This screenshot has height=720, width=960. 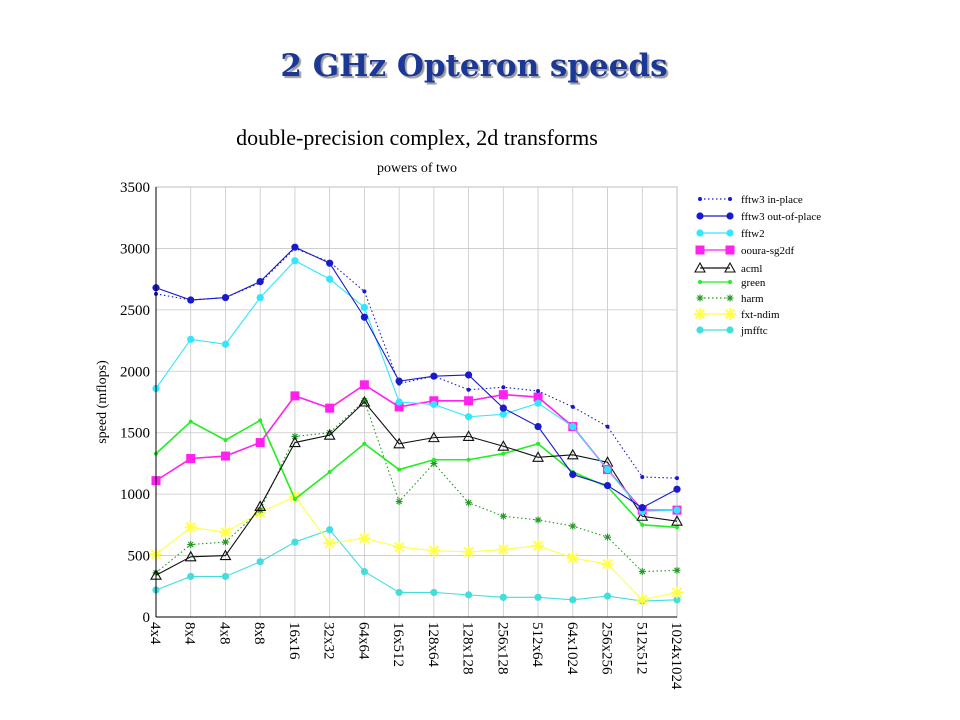 I want to click on slide-title: 2 GHz Opteron speeds, so click(x=474, y=66).